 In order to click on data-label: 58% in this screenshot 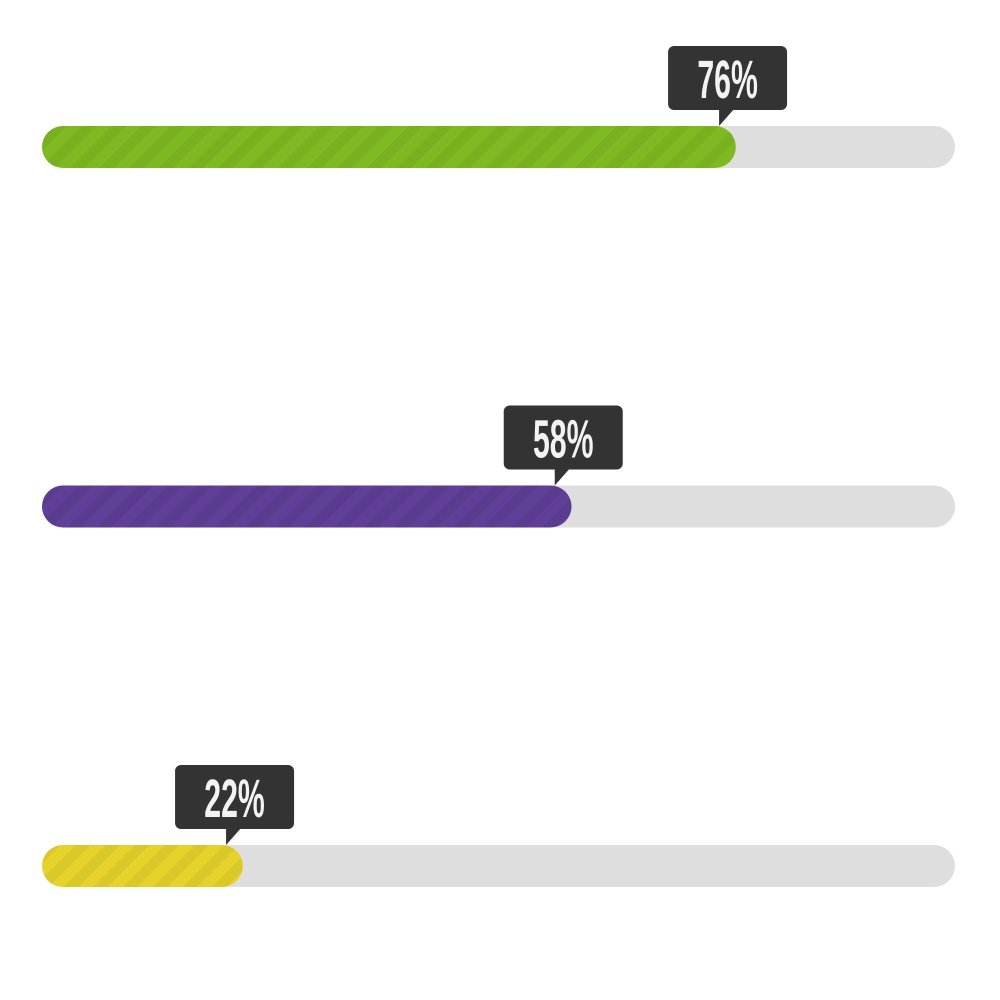, I will do `click(563, 439)`.